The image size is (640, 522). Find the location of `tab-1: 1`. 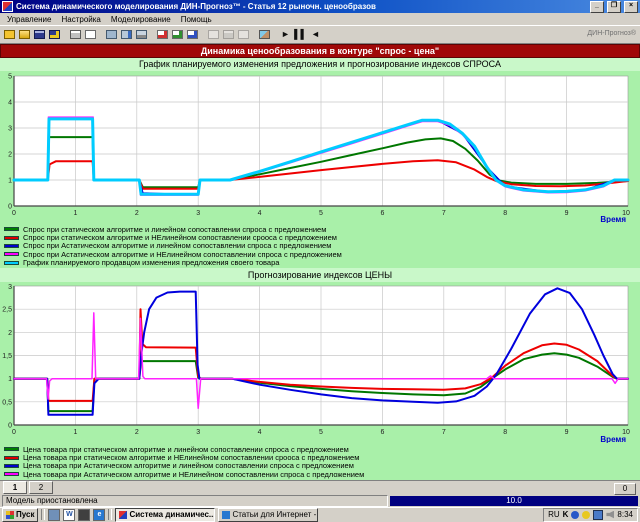

tab-1: 1 is located at coordinates (15, 488).